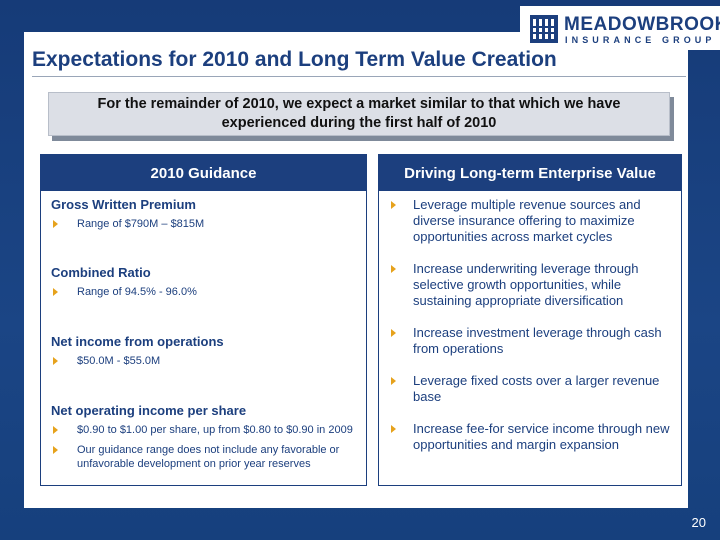 The height and width of the screenshot is (540, 720). What do you see at coordinates (544, 29) in the screenshot?
I see `building-columns-icon` at bounding box center [544, 29].